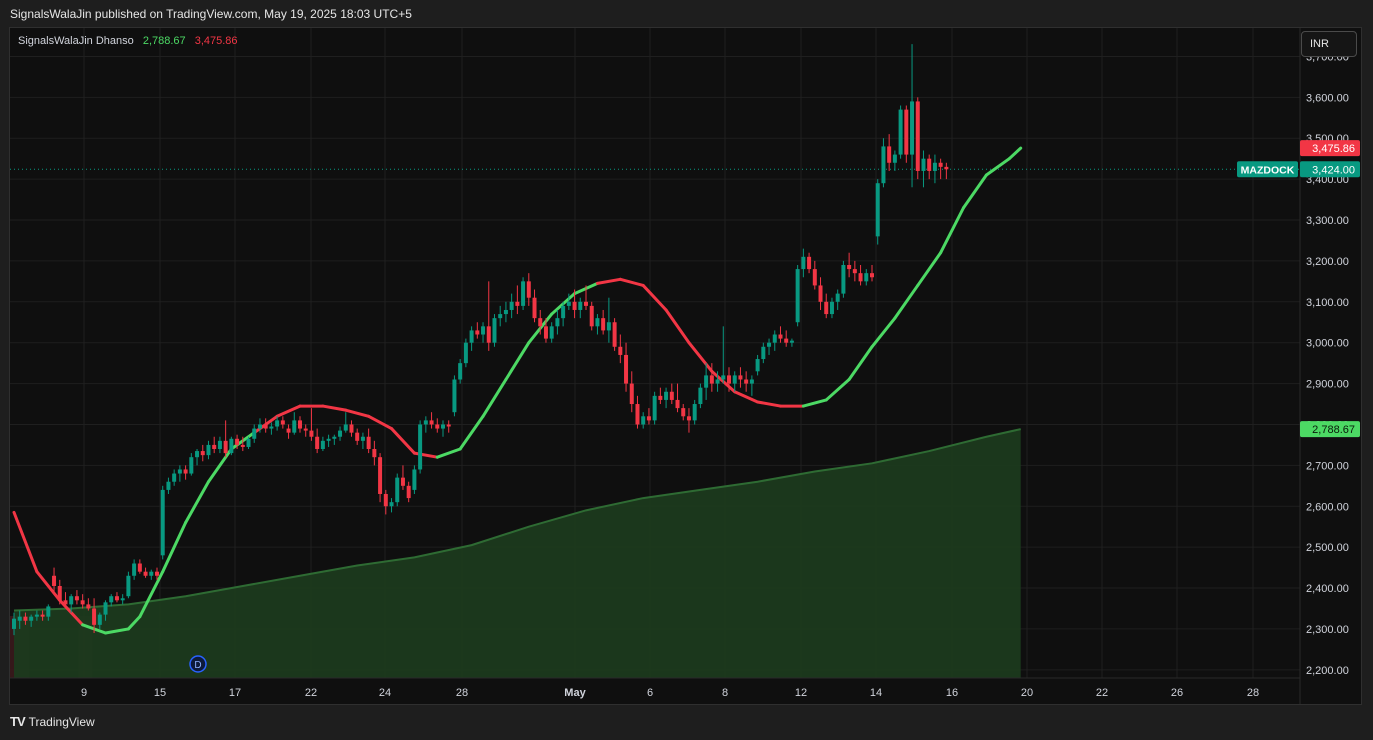  I want to click on symbol-price-tag-label: 3,424.00, so click(1333, 170).